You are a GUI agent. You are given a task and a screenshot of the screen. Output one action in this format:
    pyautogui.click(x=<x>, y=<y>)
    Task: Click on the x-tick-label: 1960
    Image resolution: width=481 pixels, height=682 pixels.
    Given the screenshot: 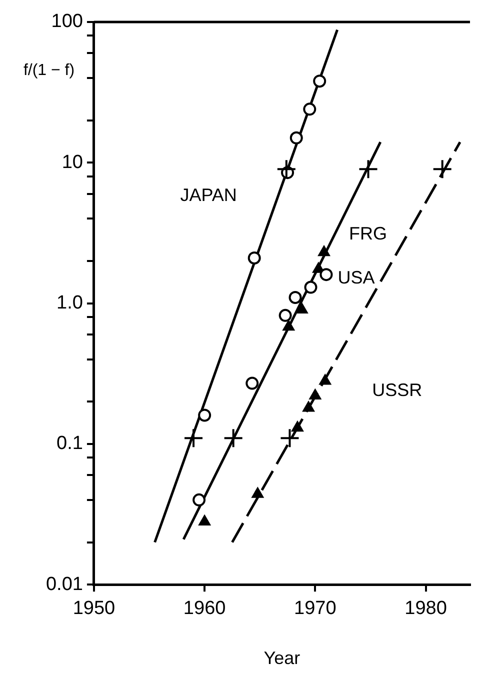 What is the action you would take?
    pyautogui.click(x=204, y=609)
    